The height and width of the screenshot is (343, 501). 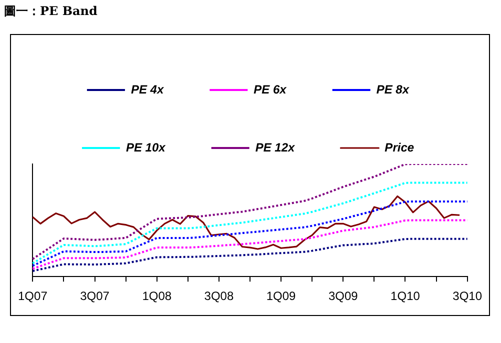 I want to click on x-tick-label: 1Q07, so click(x=33, y=296).